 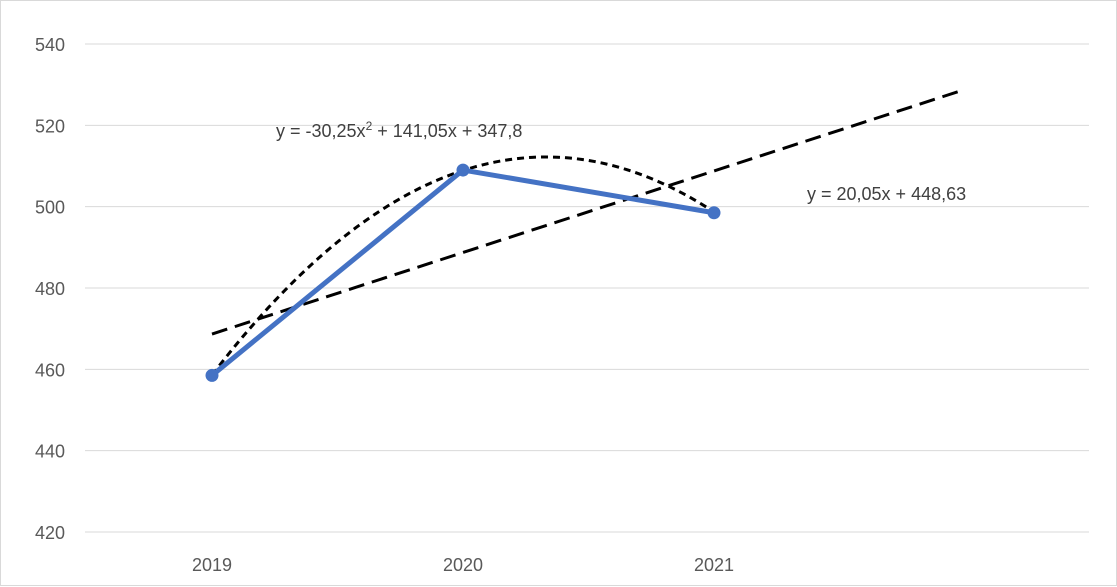 What do you see at coordinates (399, 130) in the screenshot?
I see `polynomial-trendline-equation: y = -30,25x2 + 141,05x + 347,8` at bounding box center [399, 130].